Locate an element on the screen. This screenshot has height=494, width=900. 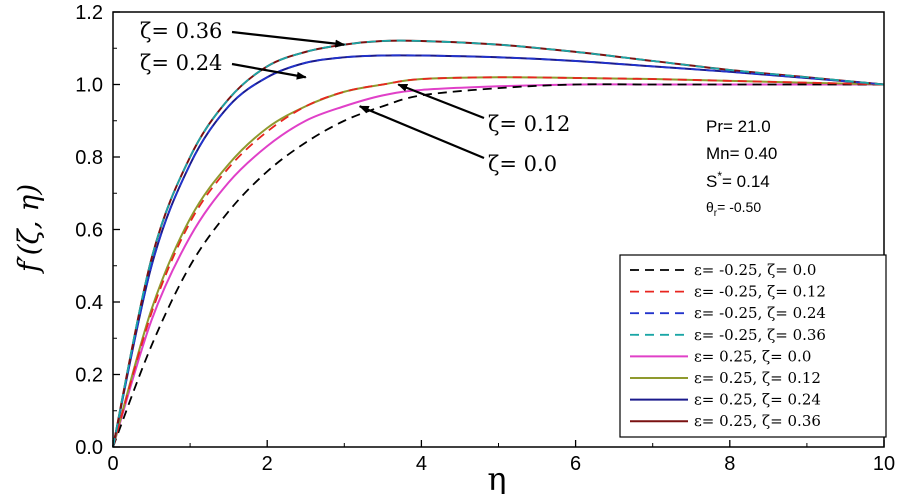
parameter-label: Mn= 0.40 is located at coordinates (741, 153).